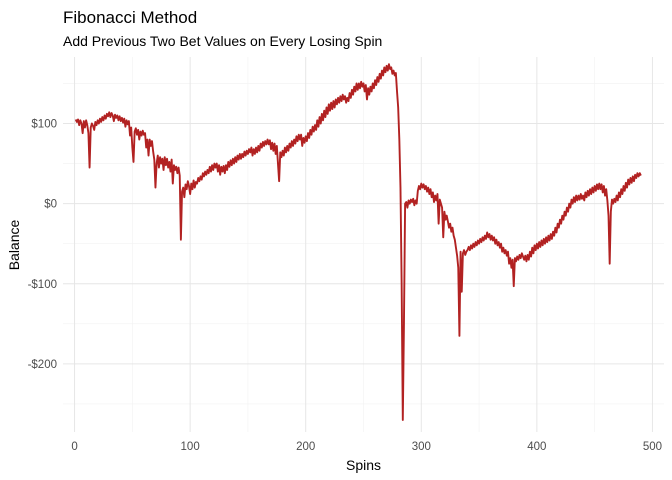  What do you see at coordinates (50, 205) in the screenshot?
I see `y-tick-label: $0` at bounding box center [50, 205].